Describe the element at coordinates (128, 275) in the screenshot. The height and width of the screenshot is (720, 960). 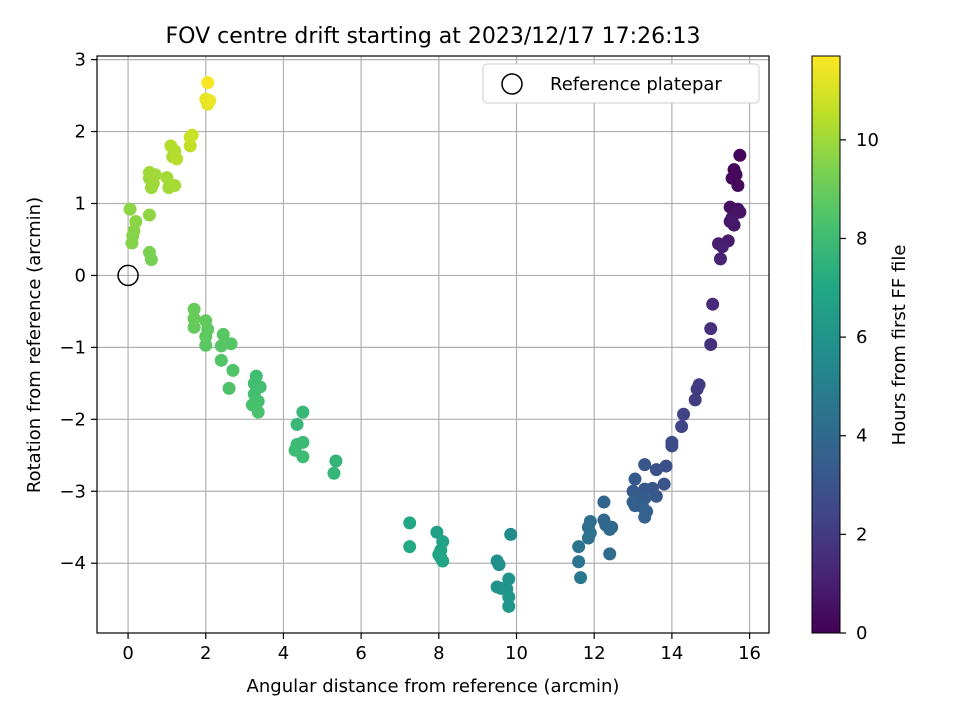
I see `reference-platepar-marker` at that location.